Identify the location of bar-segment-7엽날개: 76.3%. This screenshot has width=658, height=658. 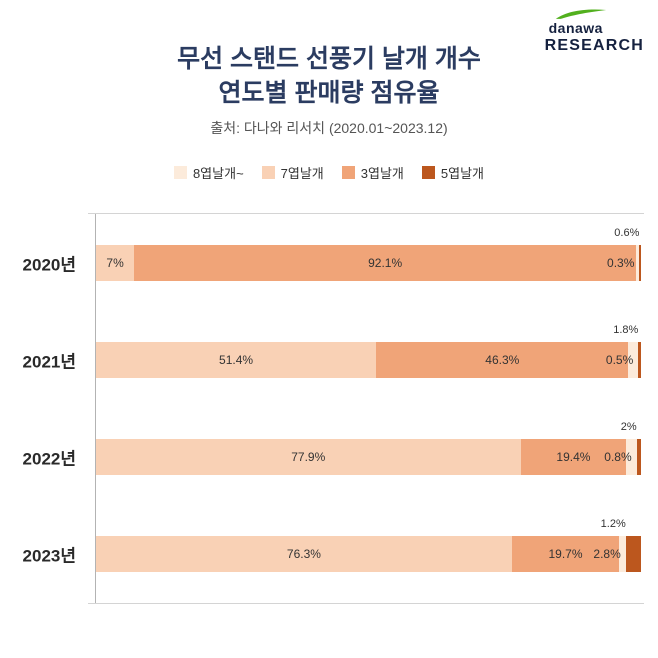
(304, 554).